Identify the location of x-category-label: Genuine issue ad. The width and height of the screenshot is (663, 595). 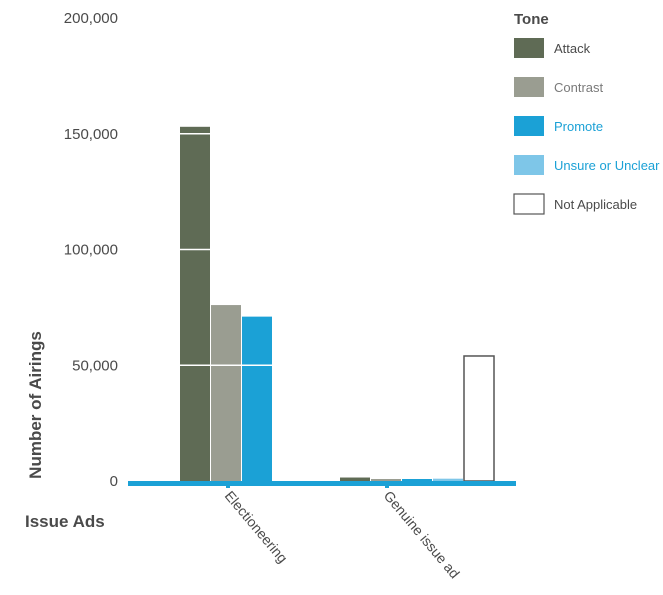
(422, 535).